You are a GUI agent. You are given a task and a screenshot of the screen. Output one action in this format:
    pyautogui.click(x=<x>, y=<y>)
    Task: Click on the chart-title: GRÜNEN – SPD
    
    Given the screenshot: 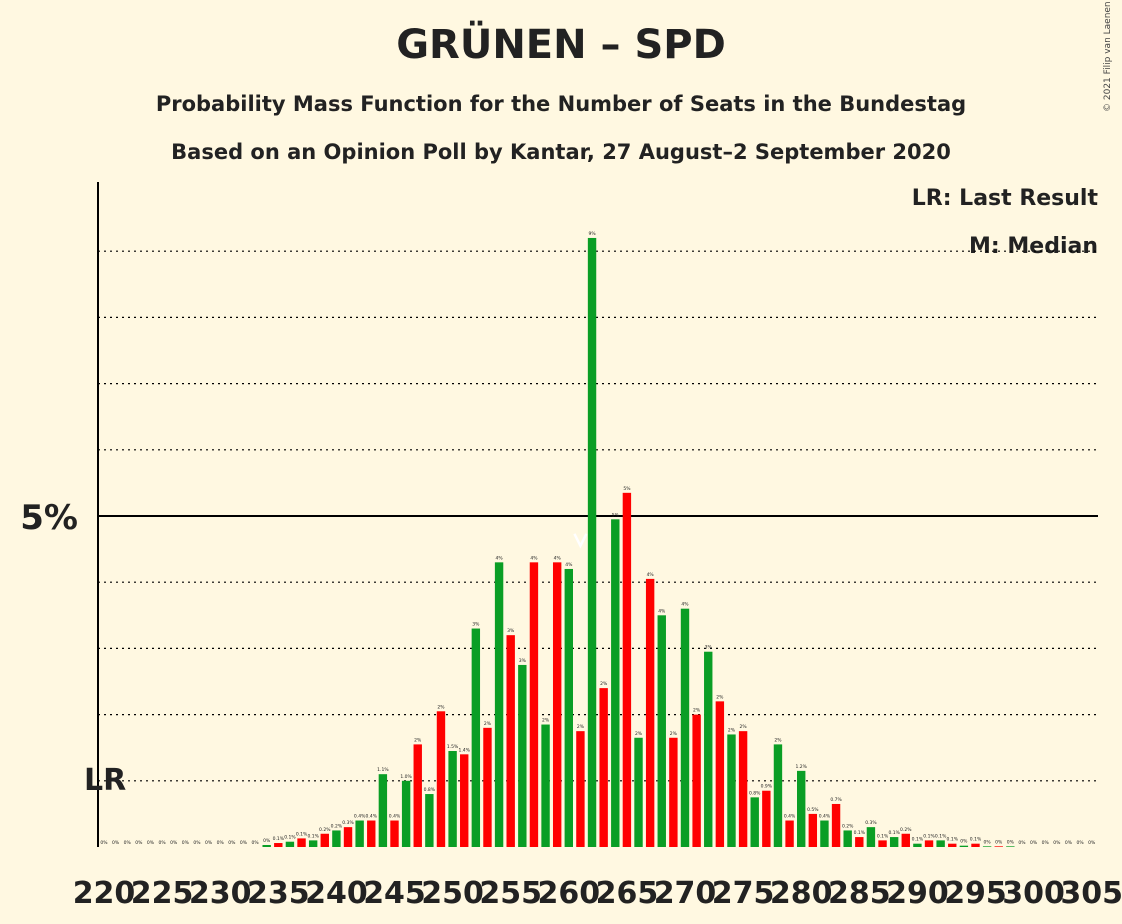 What is the action you would take?
    pyautogui.click(x=561, y=45)
    